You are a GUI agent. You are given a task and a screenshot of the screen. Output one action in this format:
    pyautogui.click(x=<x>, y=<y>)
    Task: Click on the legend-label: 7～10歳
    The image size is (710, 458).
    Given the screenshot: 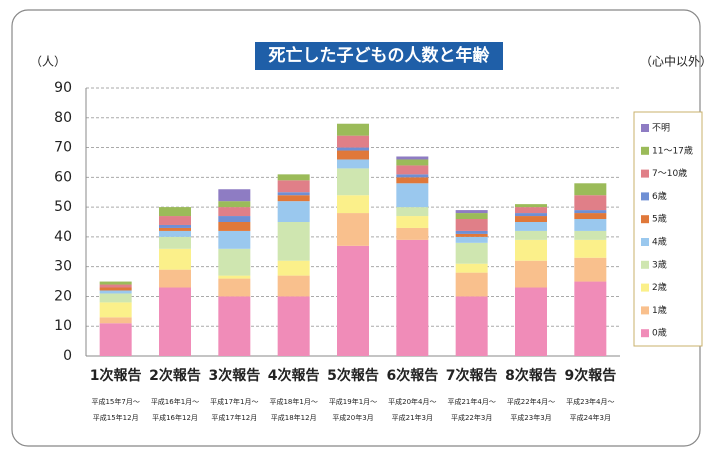 What is the action you would take?
    pyautogui.click(x=669, y=173)
    